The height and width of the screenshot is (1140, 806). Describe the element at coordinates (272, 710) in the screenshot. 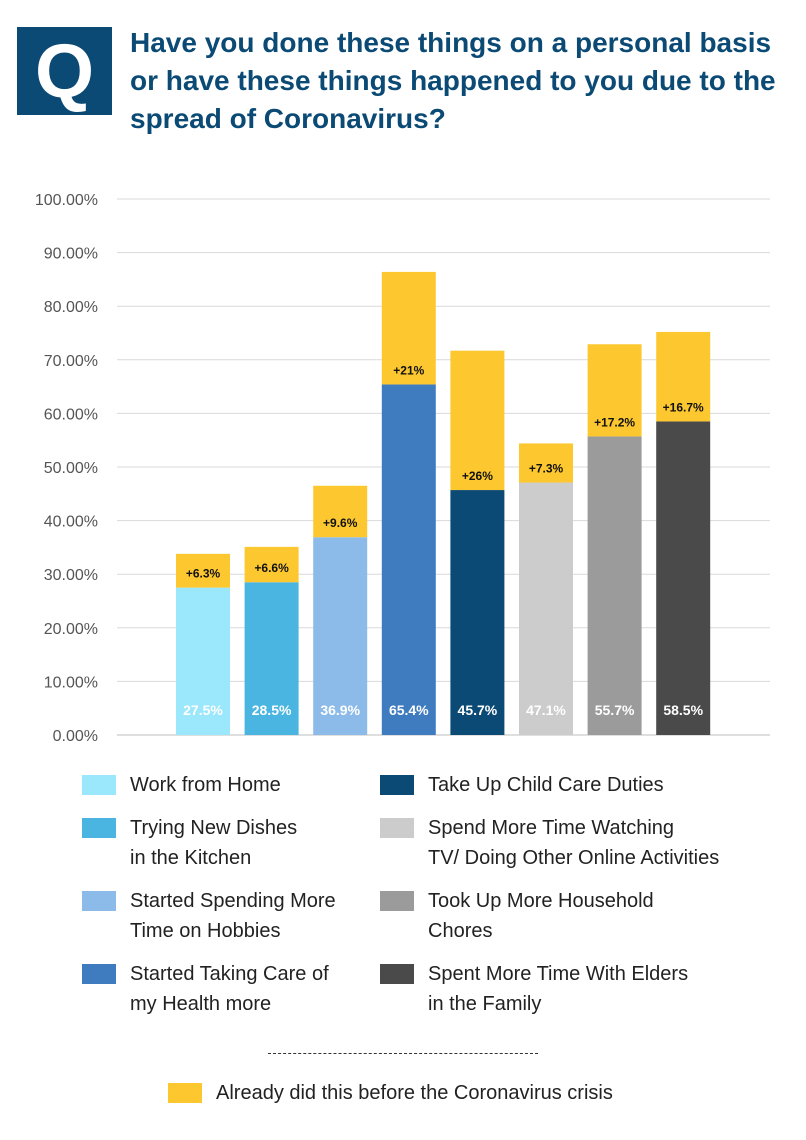

I see `bar-value-label: 28.5%` at that location.